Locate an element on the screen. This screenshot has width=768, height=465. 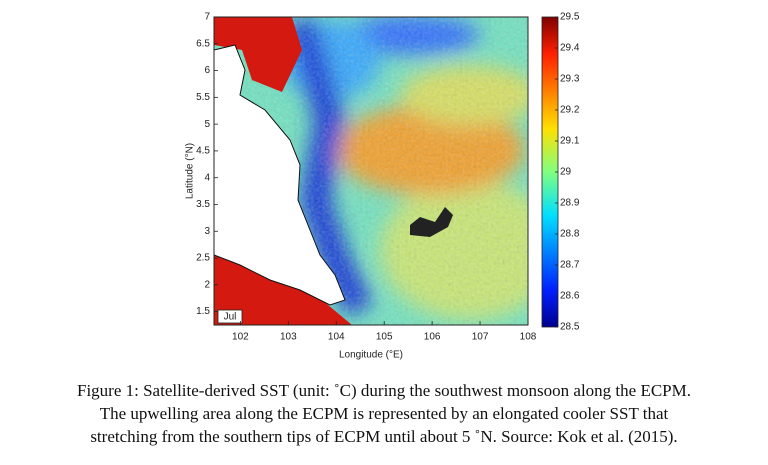
y-tick-label: 2.5 is located at coordinates (203, 258).